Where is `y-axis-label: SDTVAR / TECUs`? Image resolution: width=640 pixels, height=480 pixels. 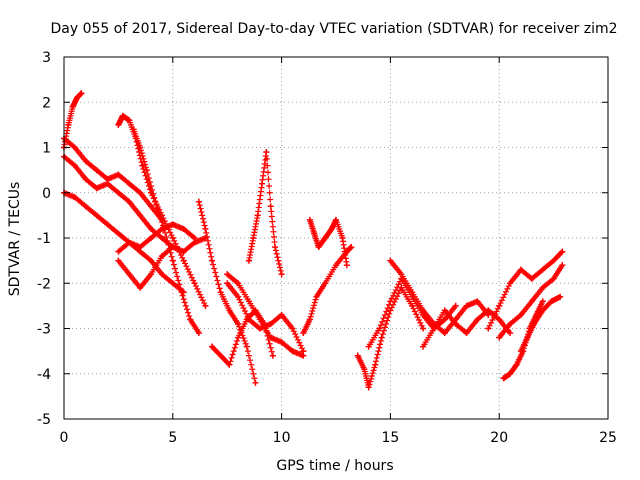
y-axis-label: SDTVAR / TECUs is located at coordinates (15, 239).